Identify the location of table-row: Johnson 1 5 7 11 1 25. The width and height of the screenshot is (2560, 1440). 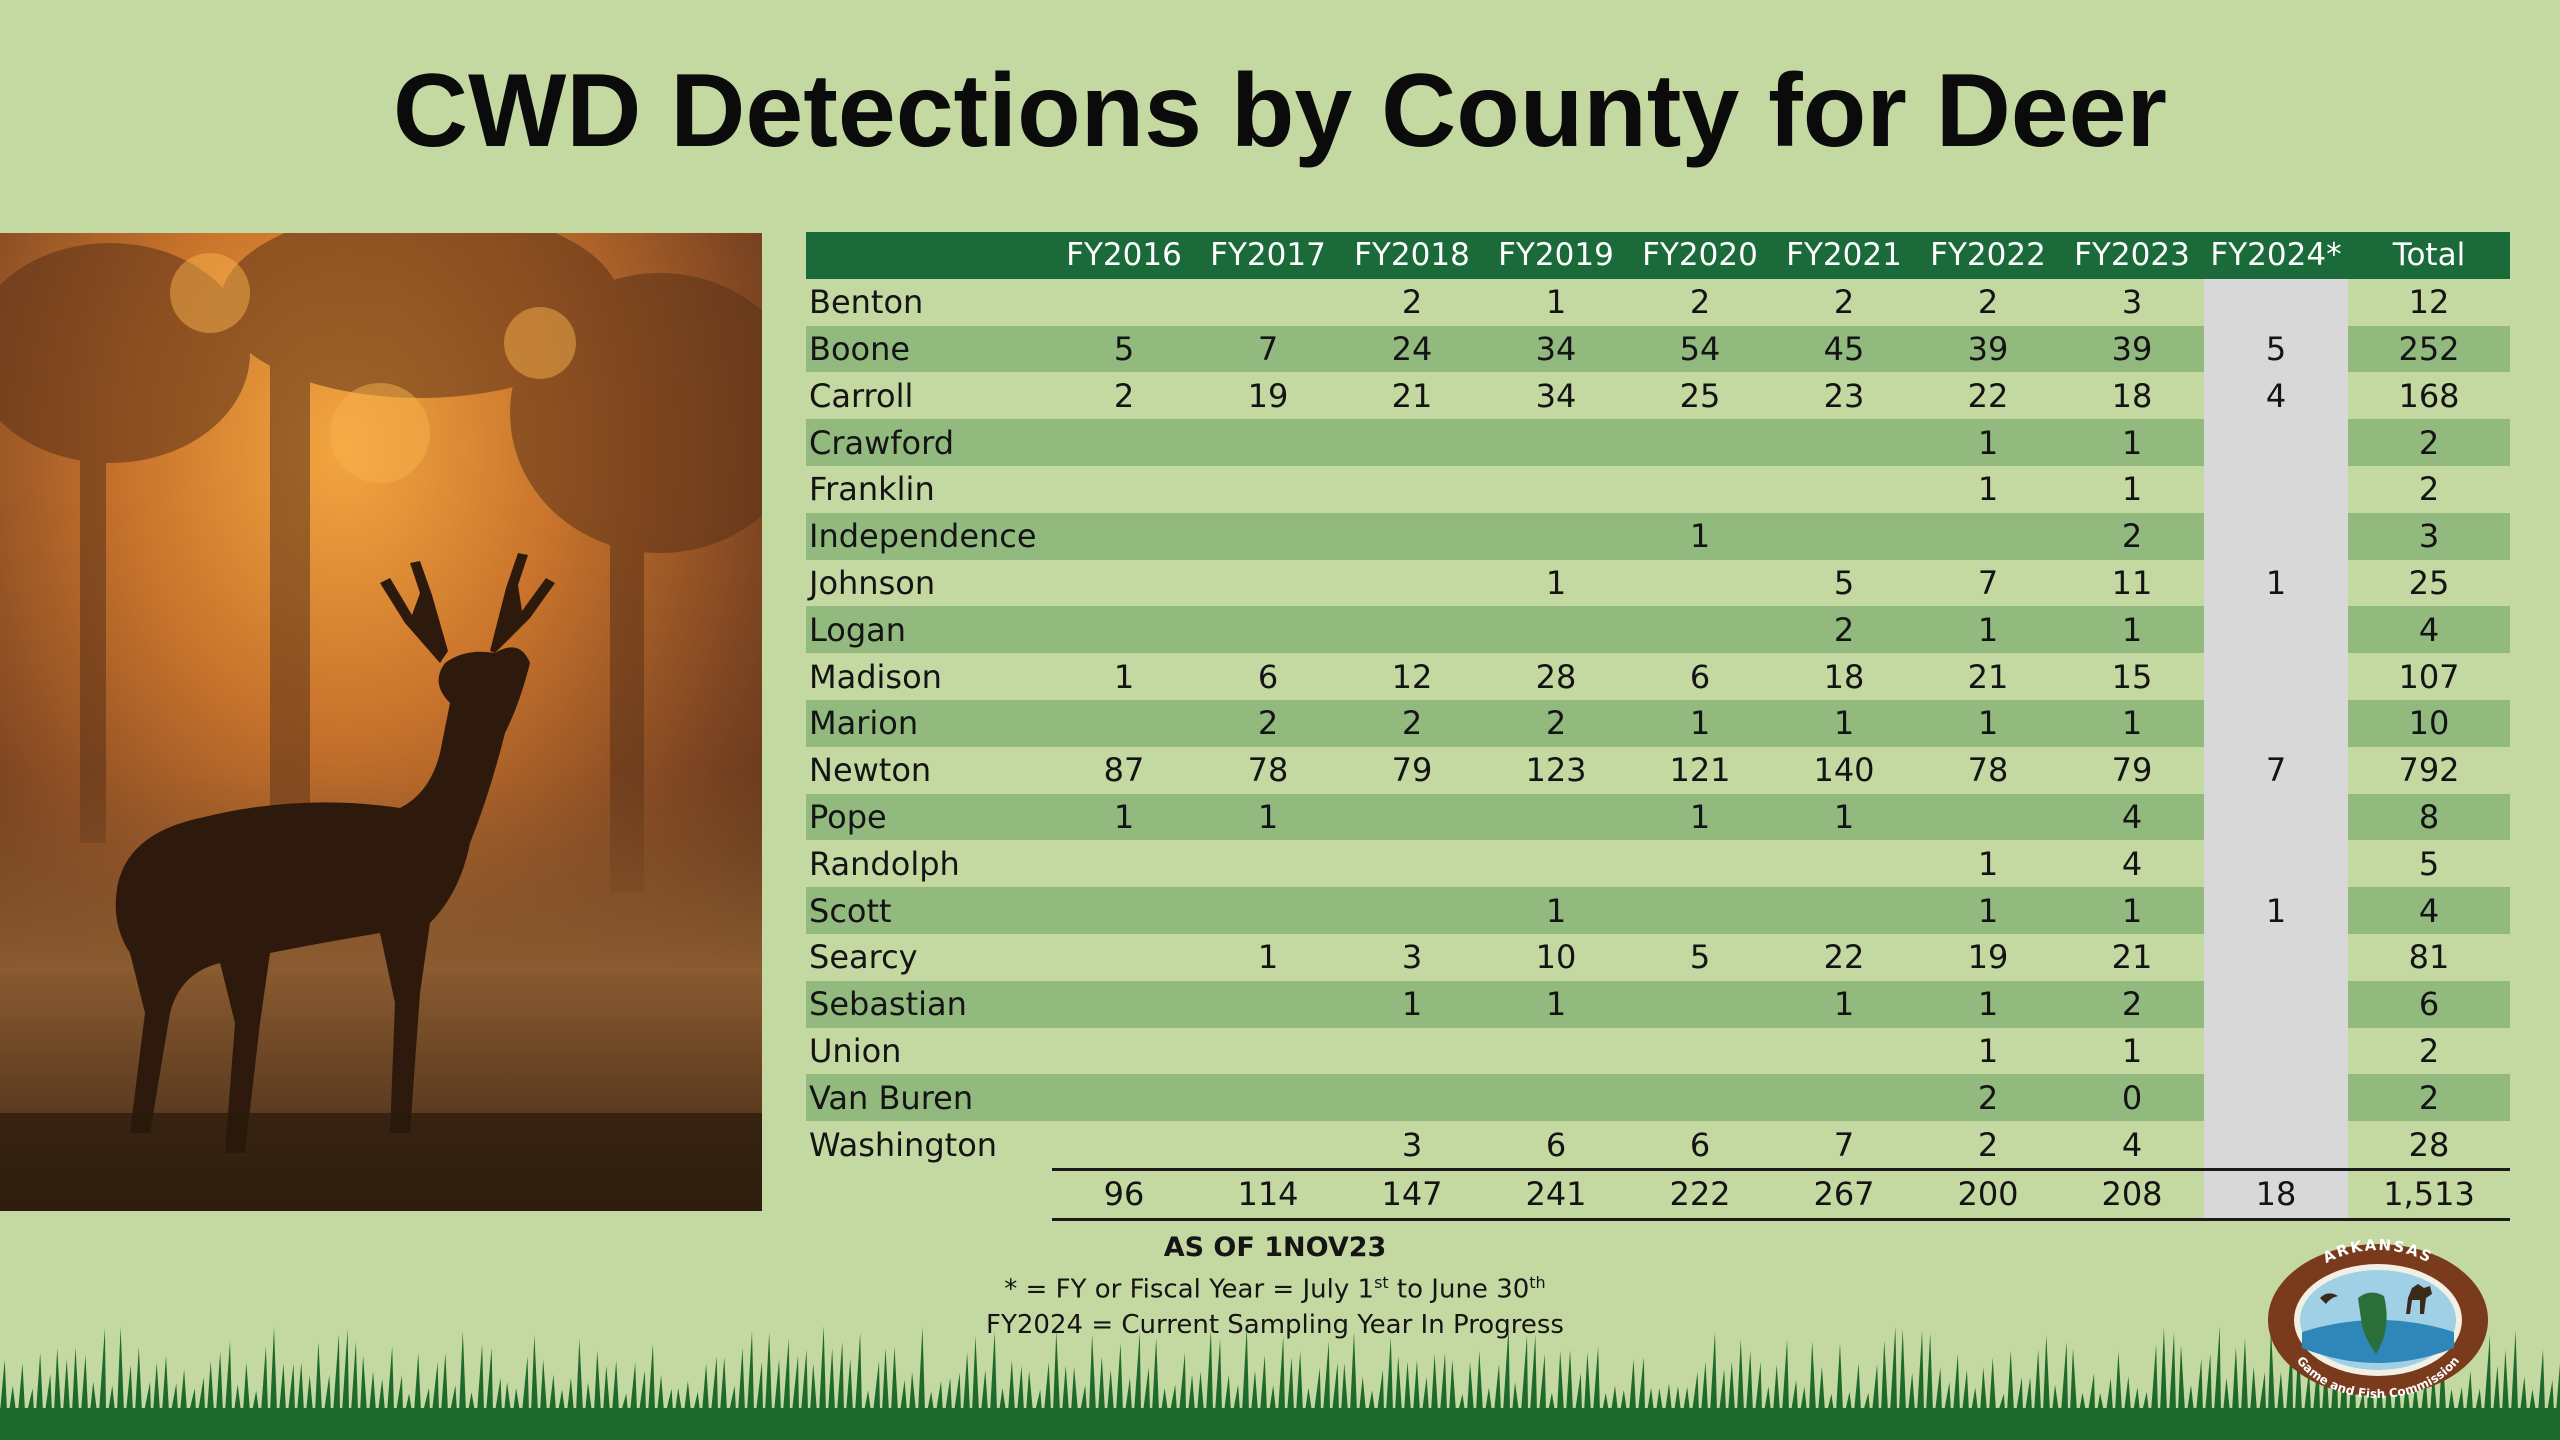
(1658, 583).